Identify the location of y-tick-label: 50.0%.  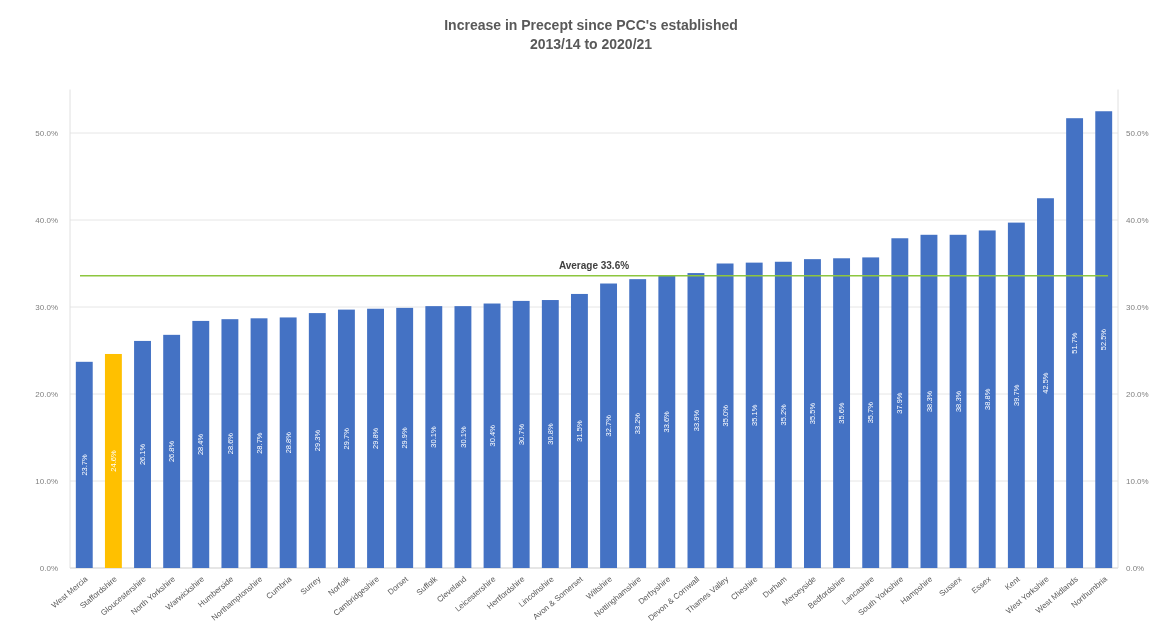
(46, 133).